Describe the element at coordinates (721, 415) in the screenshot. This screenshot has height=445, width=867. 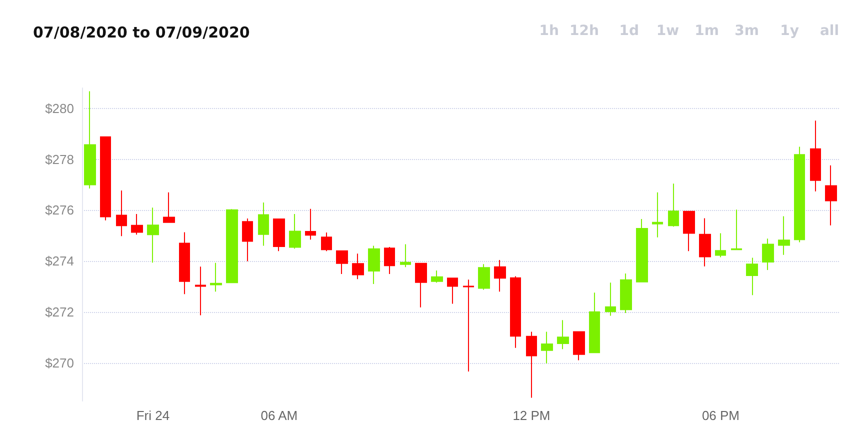
I see `x-tick-label: 06 PM` at that location.